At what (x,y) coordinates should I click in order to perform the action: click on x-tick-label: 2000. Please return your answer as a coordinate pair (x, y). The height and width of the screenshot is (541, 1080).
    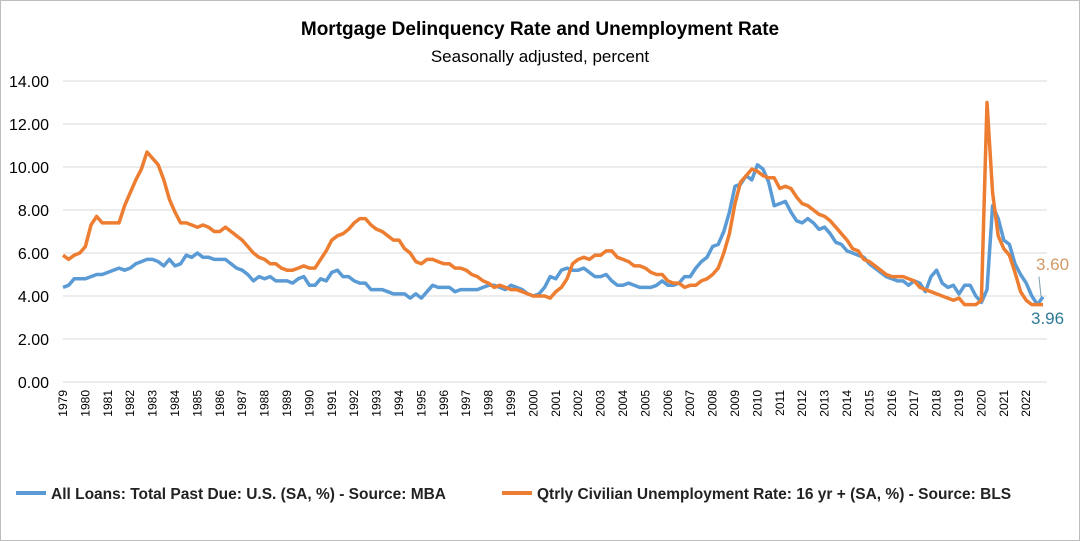
    Looking at the image, I should click on (533, 403).